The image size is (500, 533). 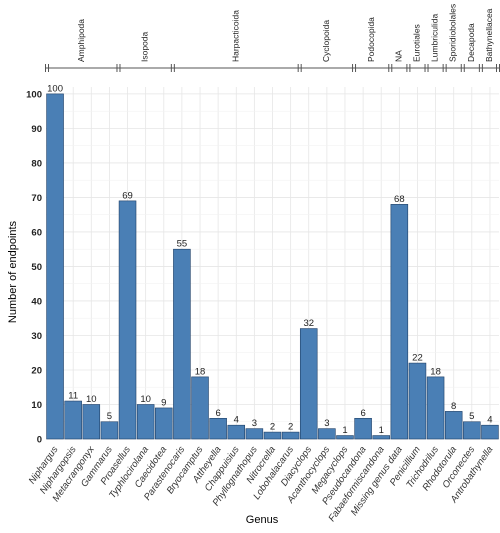 I want to click on bar-value-label: 11, so click(x=73, y=396).